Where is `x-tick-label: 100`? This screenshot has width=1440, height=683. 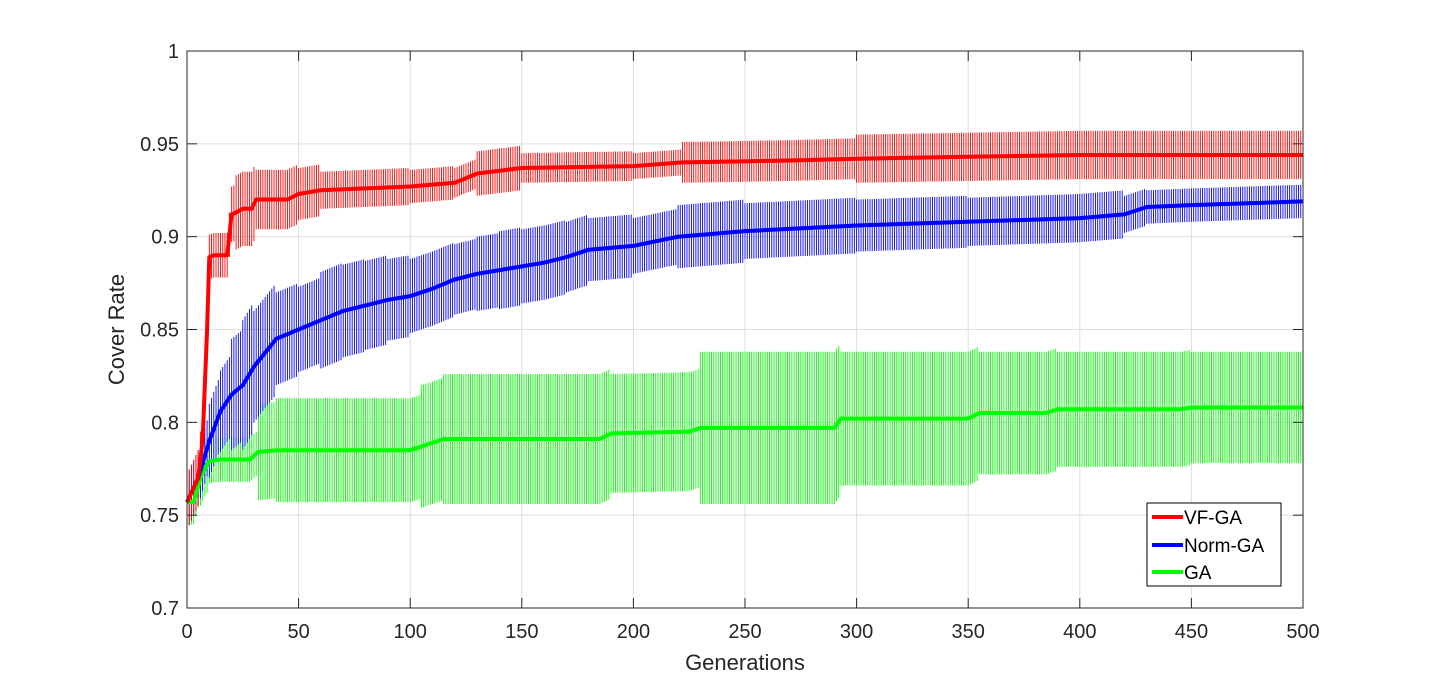
x-tick-label: 100 is located at coordinates (410, 632).